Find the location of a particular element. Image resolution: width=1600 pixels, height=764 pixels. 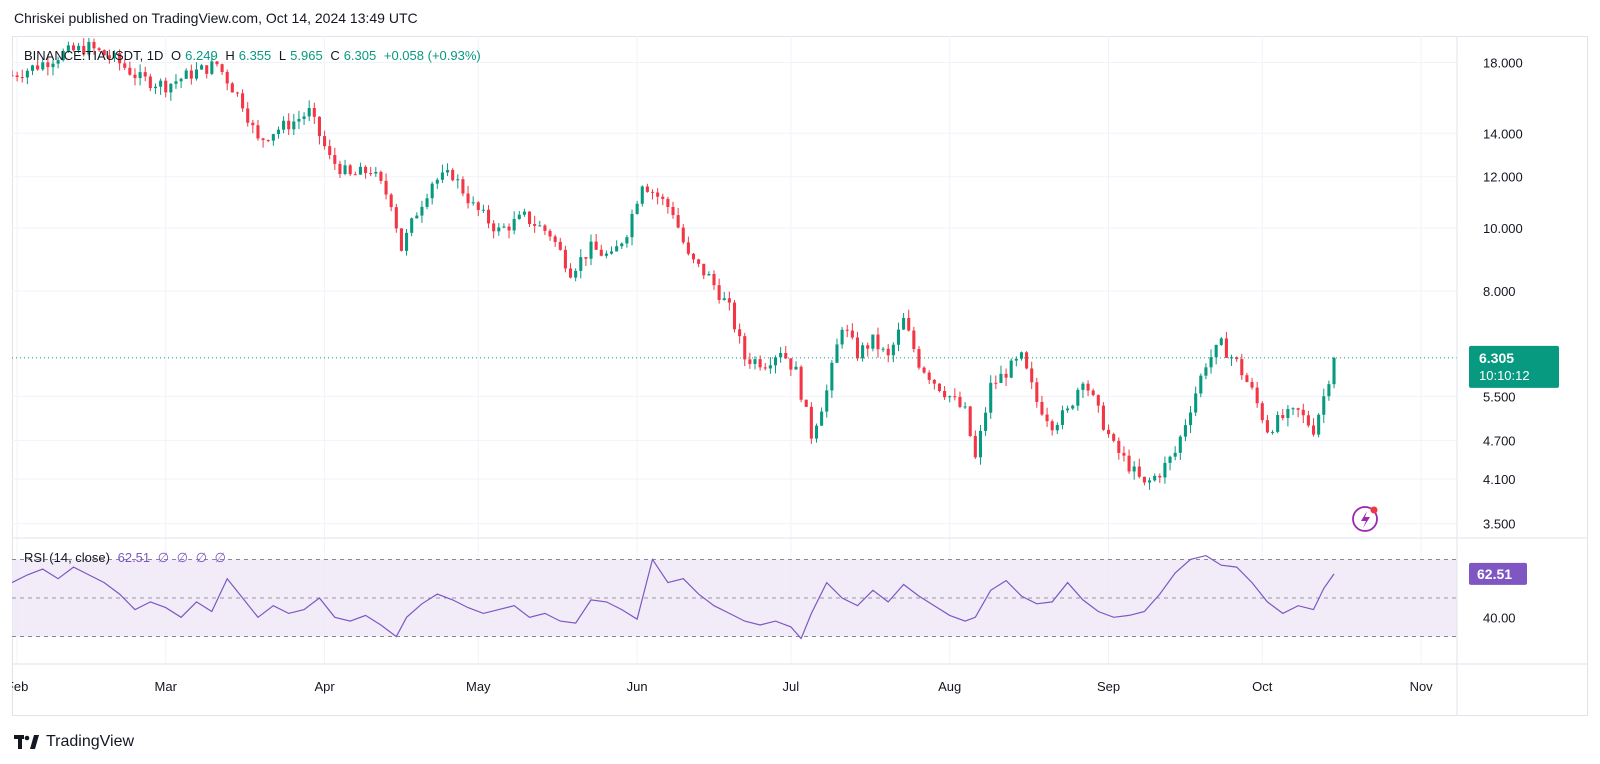

rsi-extra-4: ∅ is located at coordinates (220, 557).